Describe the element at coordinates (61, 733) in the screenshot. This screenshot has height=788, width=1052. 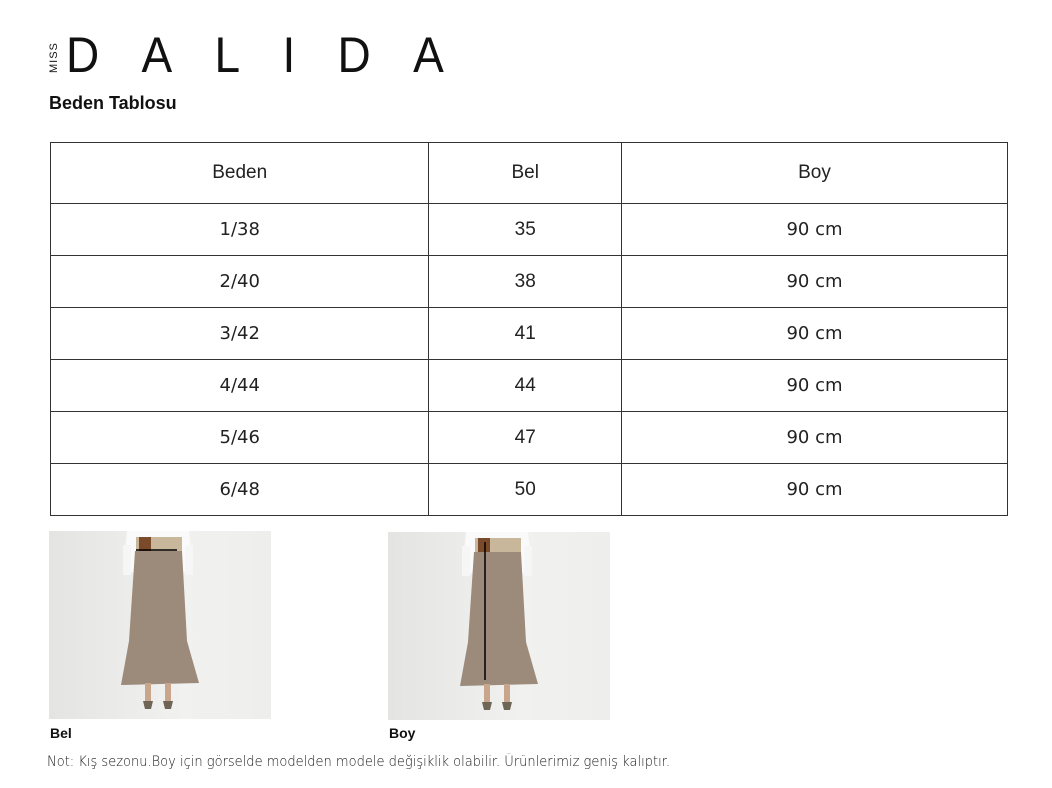
I see `caption-bel: Bel` at that location.